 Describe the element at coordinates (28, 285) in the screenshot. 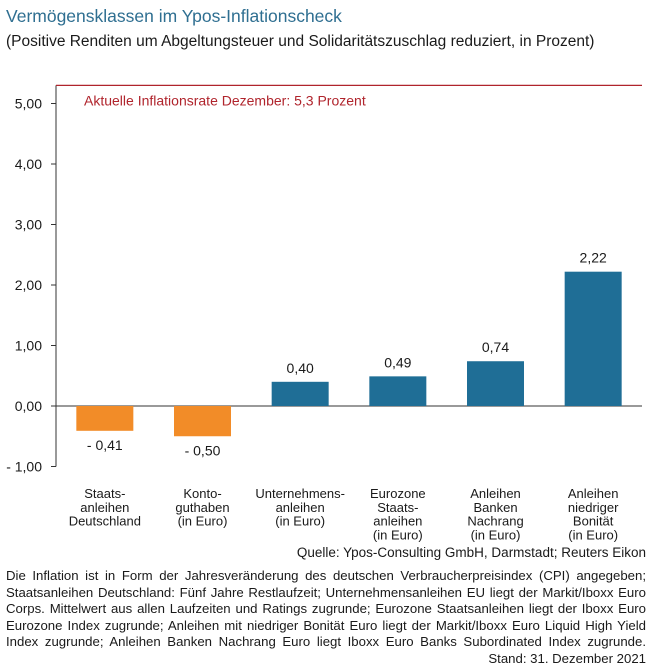

I see `y-tick-label: 2,00` at that location.